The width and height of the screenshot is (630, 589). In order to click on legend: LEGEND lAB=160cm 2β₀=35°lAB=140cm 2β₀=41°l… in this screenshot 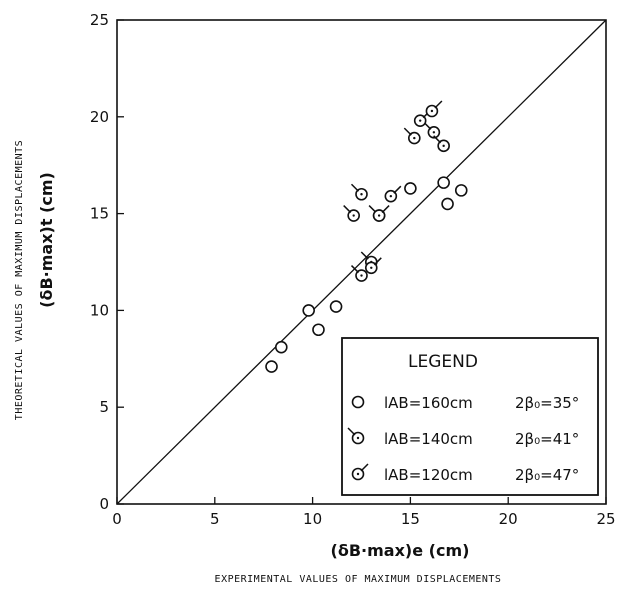, I will do `click(470, 416)`.